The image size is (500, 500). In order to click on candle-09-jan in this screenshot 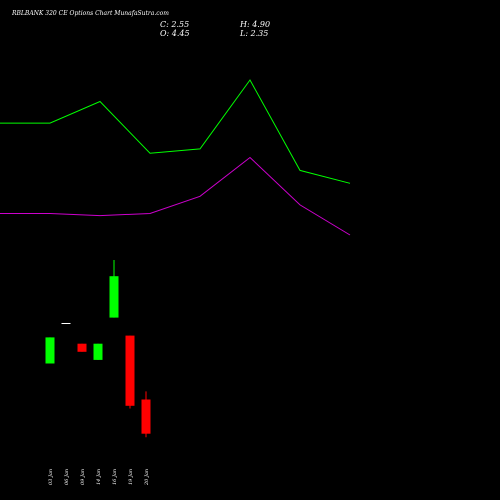, I will do `click(82, 347)`.